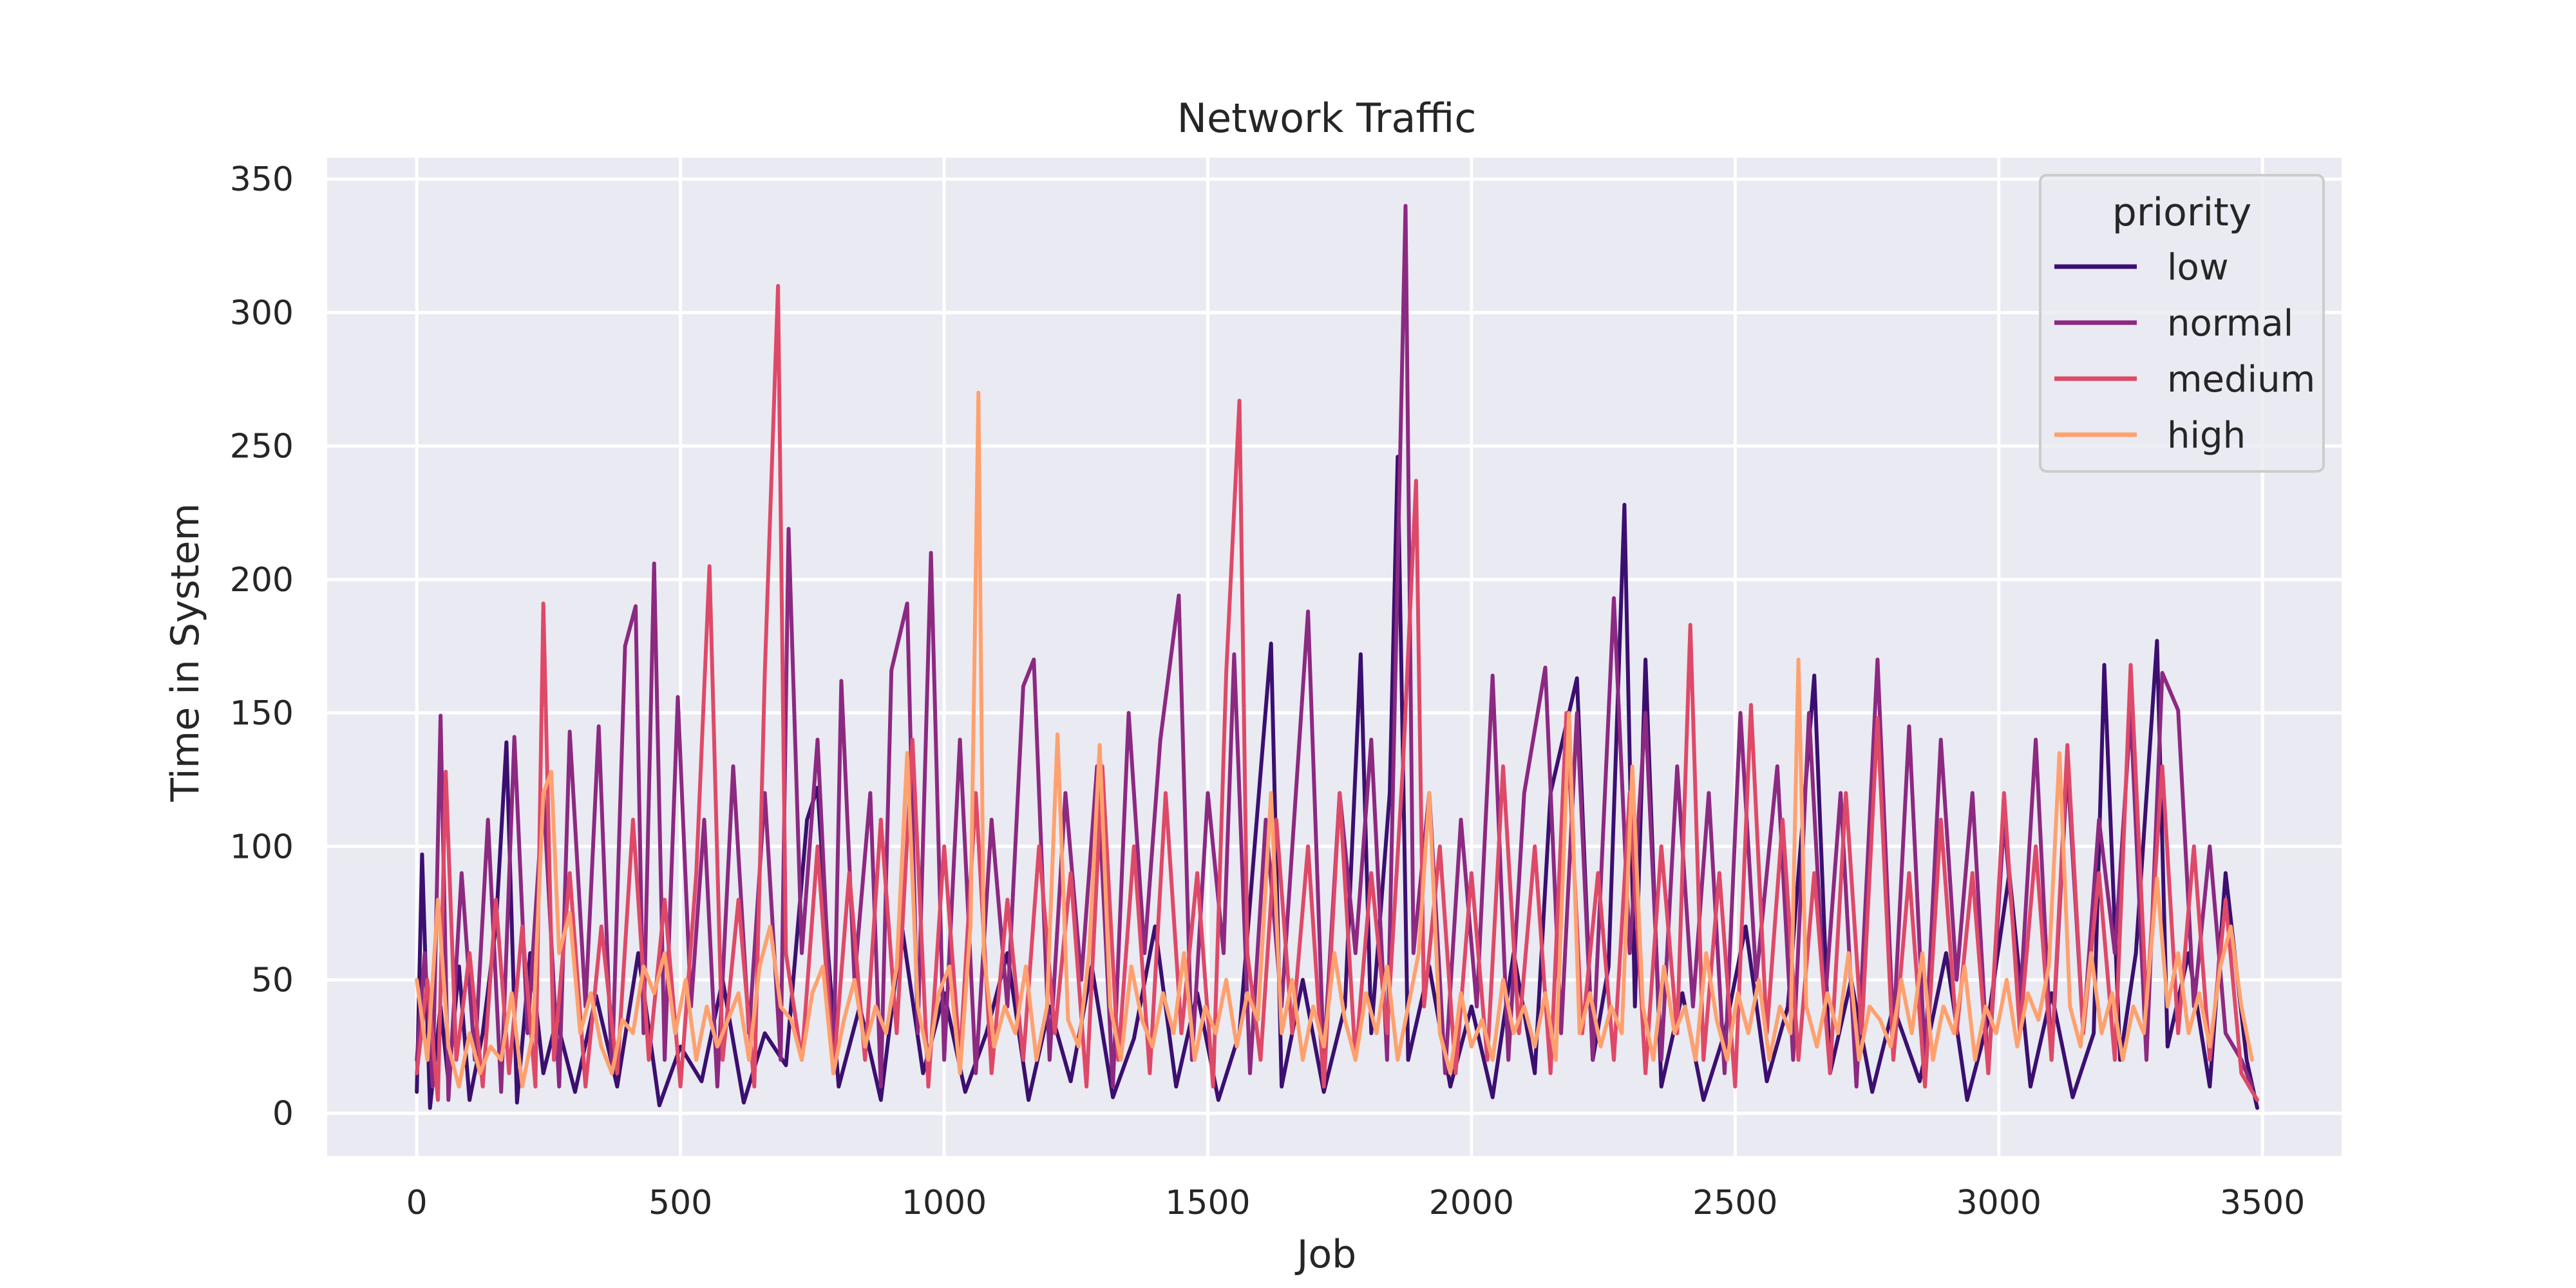 The width and height of the screenshot is (2576, 1288). What do you see at coordinates (1325, 1254) in the screenshot?
I see `x-axis-label: Job` at bounding box center [1325, 1254].